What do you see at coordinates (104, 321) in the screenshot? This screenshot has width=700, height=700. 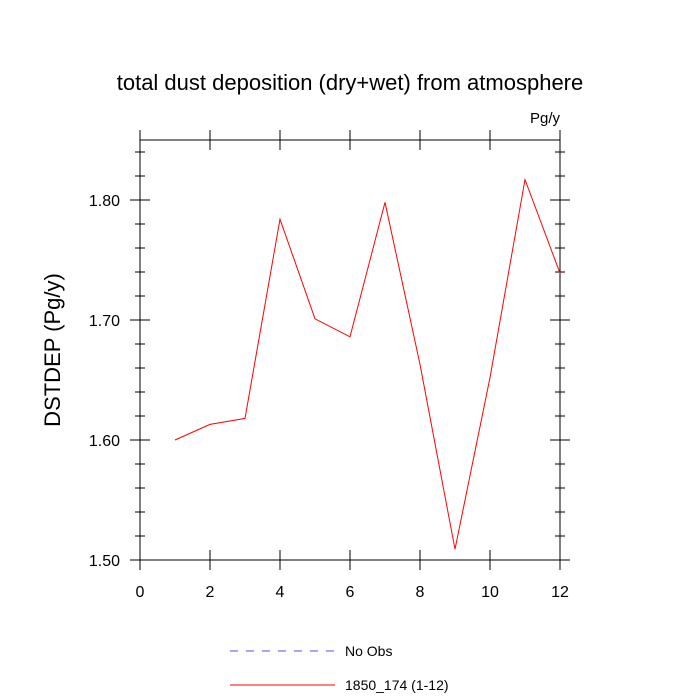 I see `y-tick-label: 1.70` at bounding box center [104, 321].